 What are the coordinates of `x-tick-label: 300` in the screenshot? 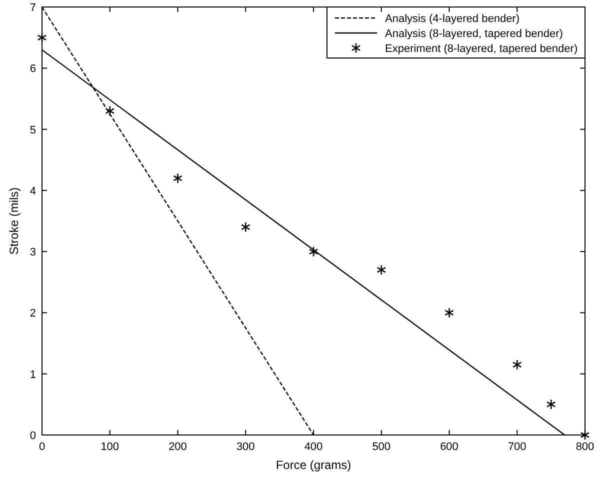 It's located at (245, 447).